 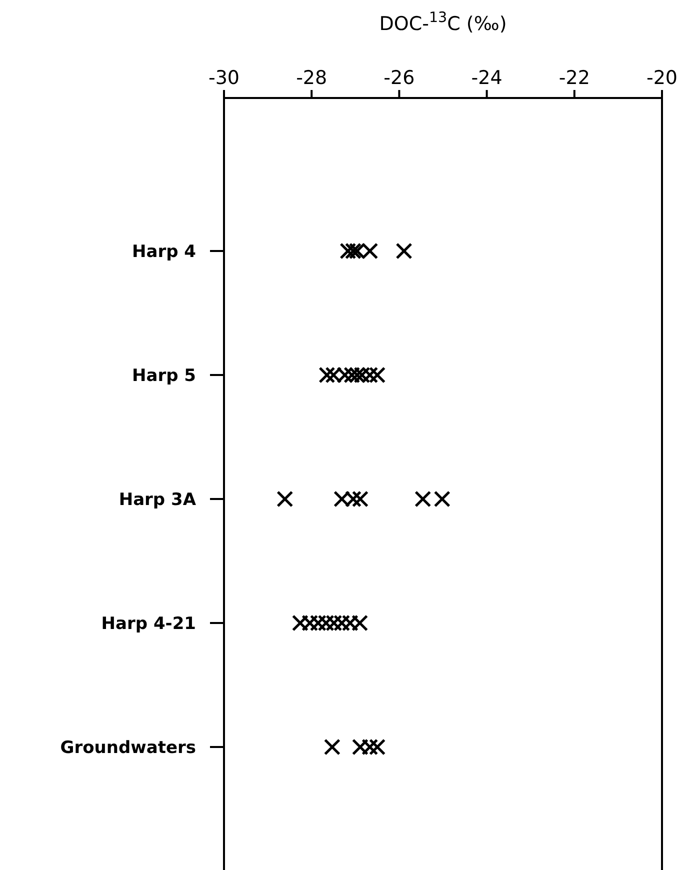 What do you see at coordinates (662, 78) in the screenshot?
I see `x-tick-label: -20` at bounding box center [662, 78].